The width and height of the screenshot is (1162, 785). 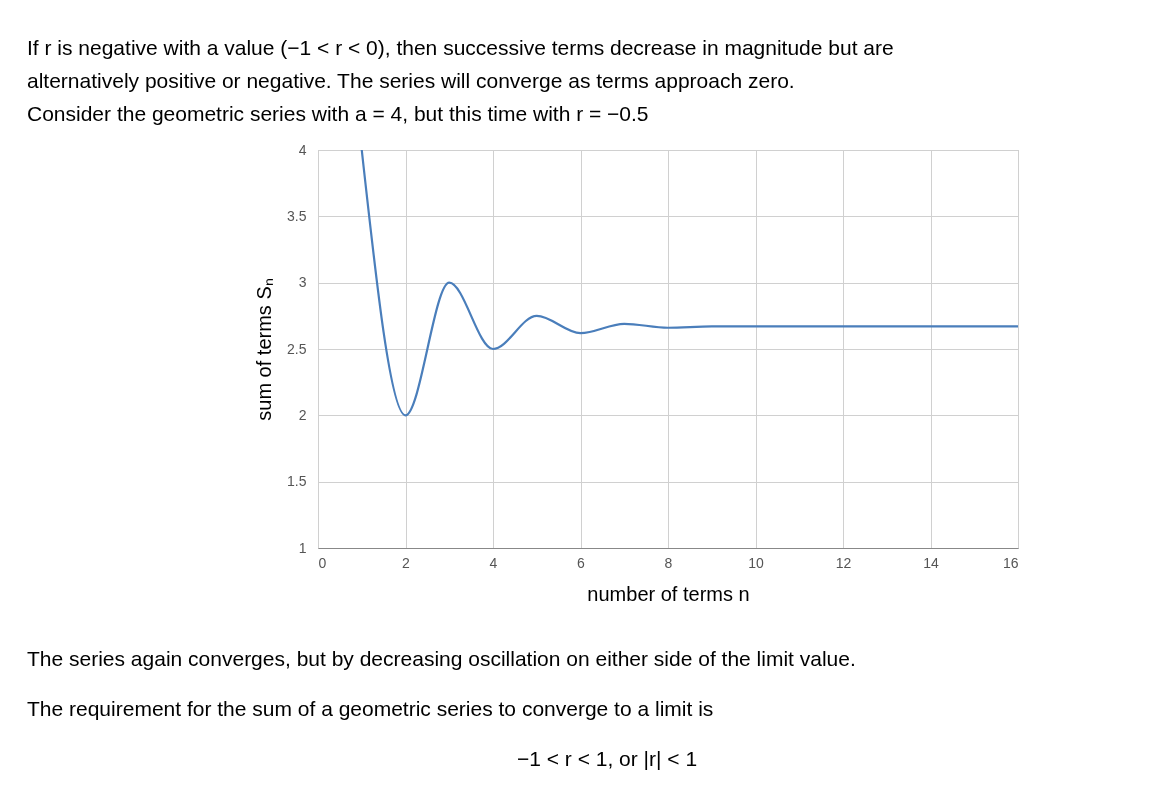 What do you see at coordinates (338, 113) in the screenshot?
I see `chart-subtitle: Consider the geometric series with a = 4, but this time with r = −0.5` at bounding box center [338, 113].